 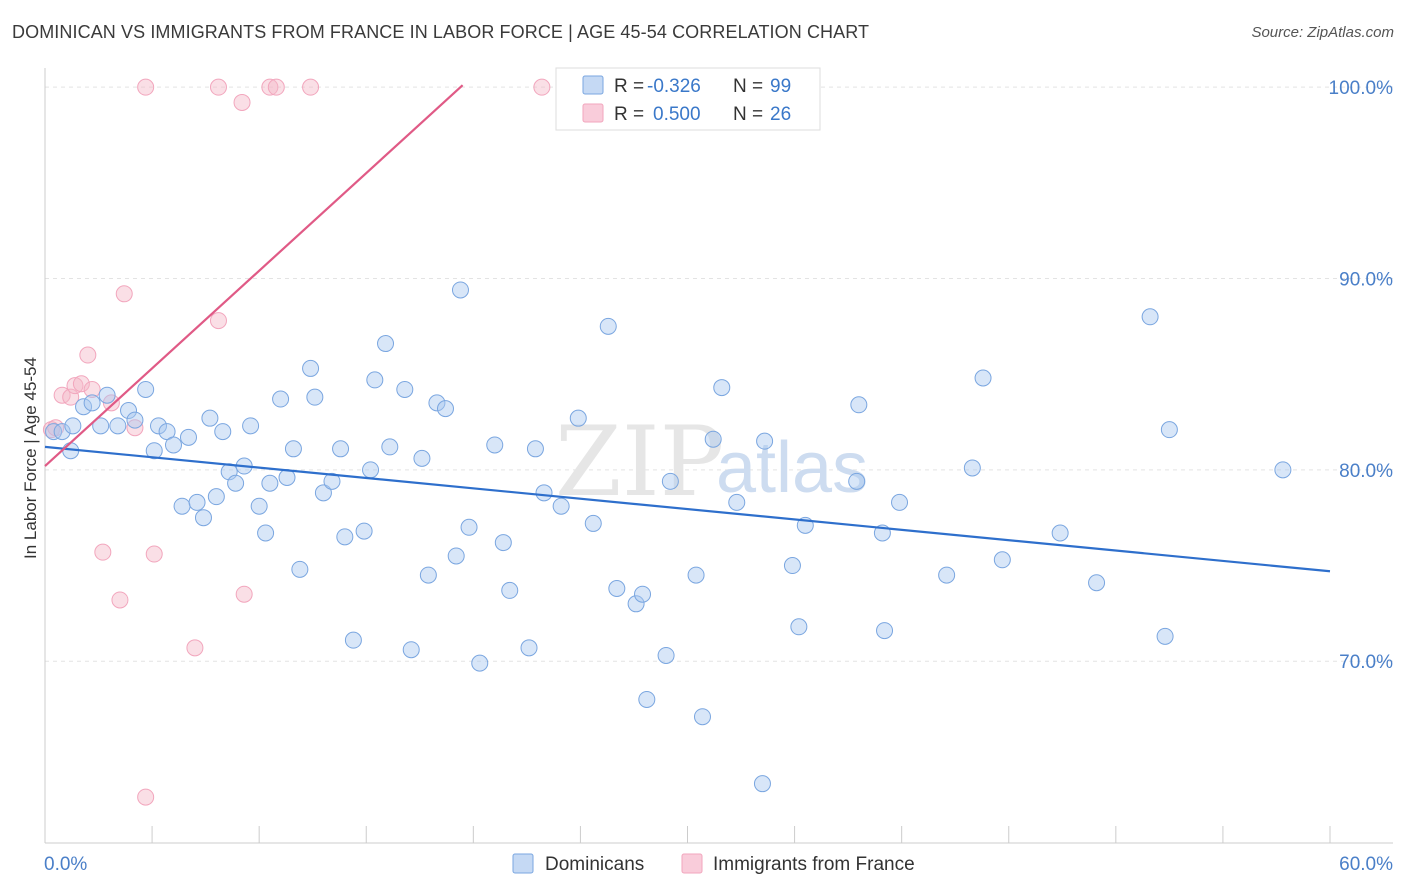 I want to click on legend-r-label-2: R =, so click(x=629, y=114).